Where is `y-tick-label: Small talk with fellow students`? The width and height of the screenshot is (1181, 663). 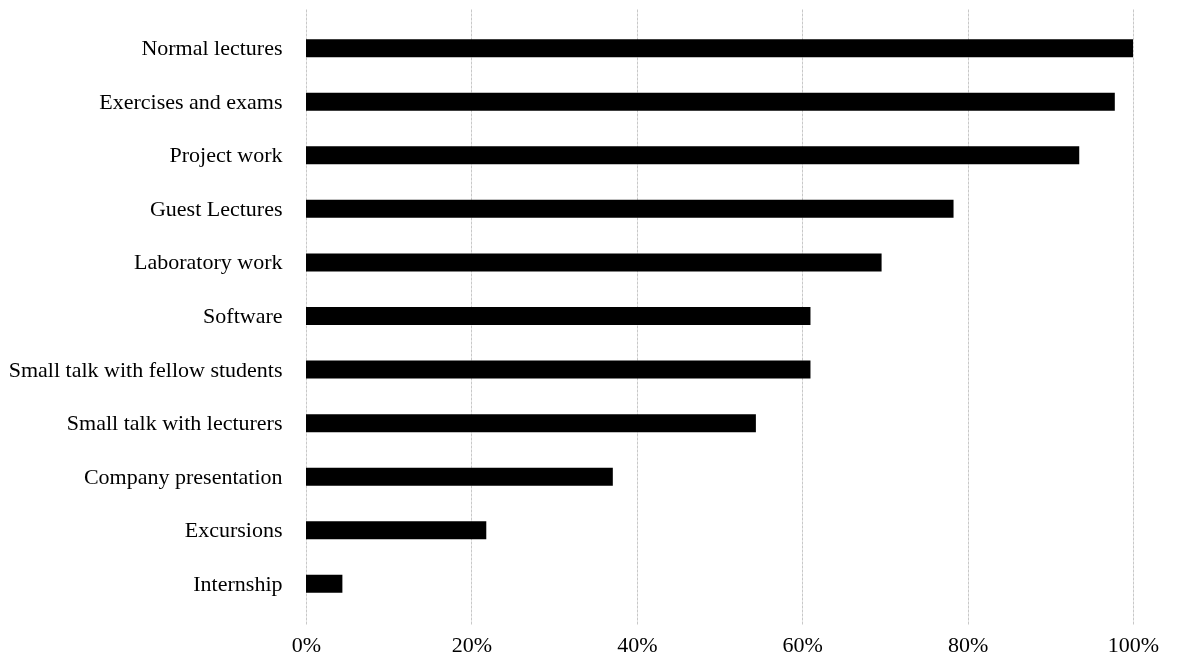 y-tick-label: Small talk with fellow students is located at coordinates (145, 369).